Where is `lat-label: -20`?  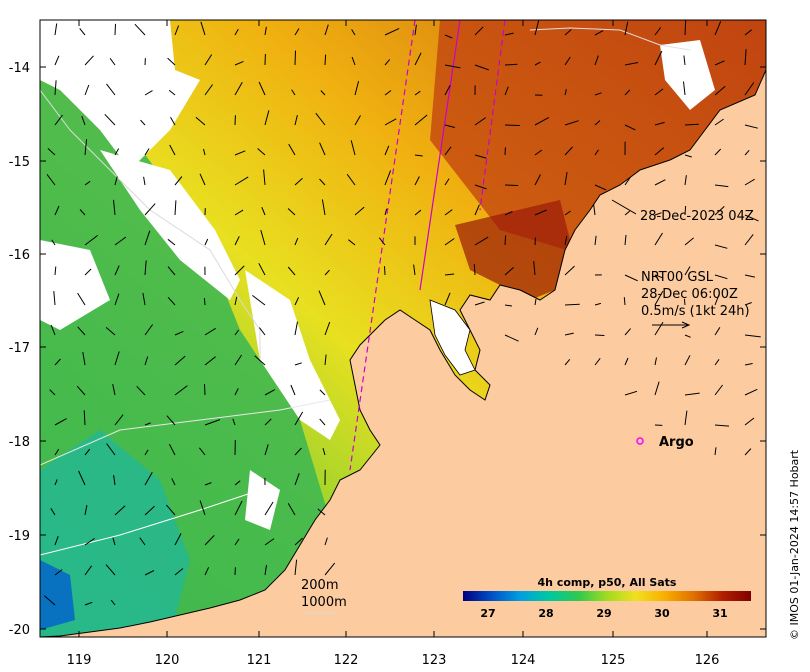
lat-label: -20 is located at coordinates (19, 630).